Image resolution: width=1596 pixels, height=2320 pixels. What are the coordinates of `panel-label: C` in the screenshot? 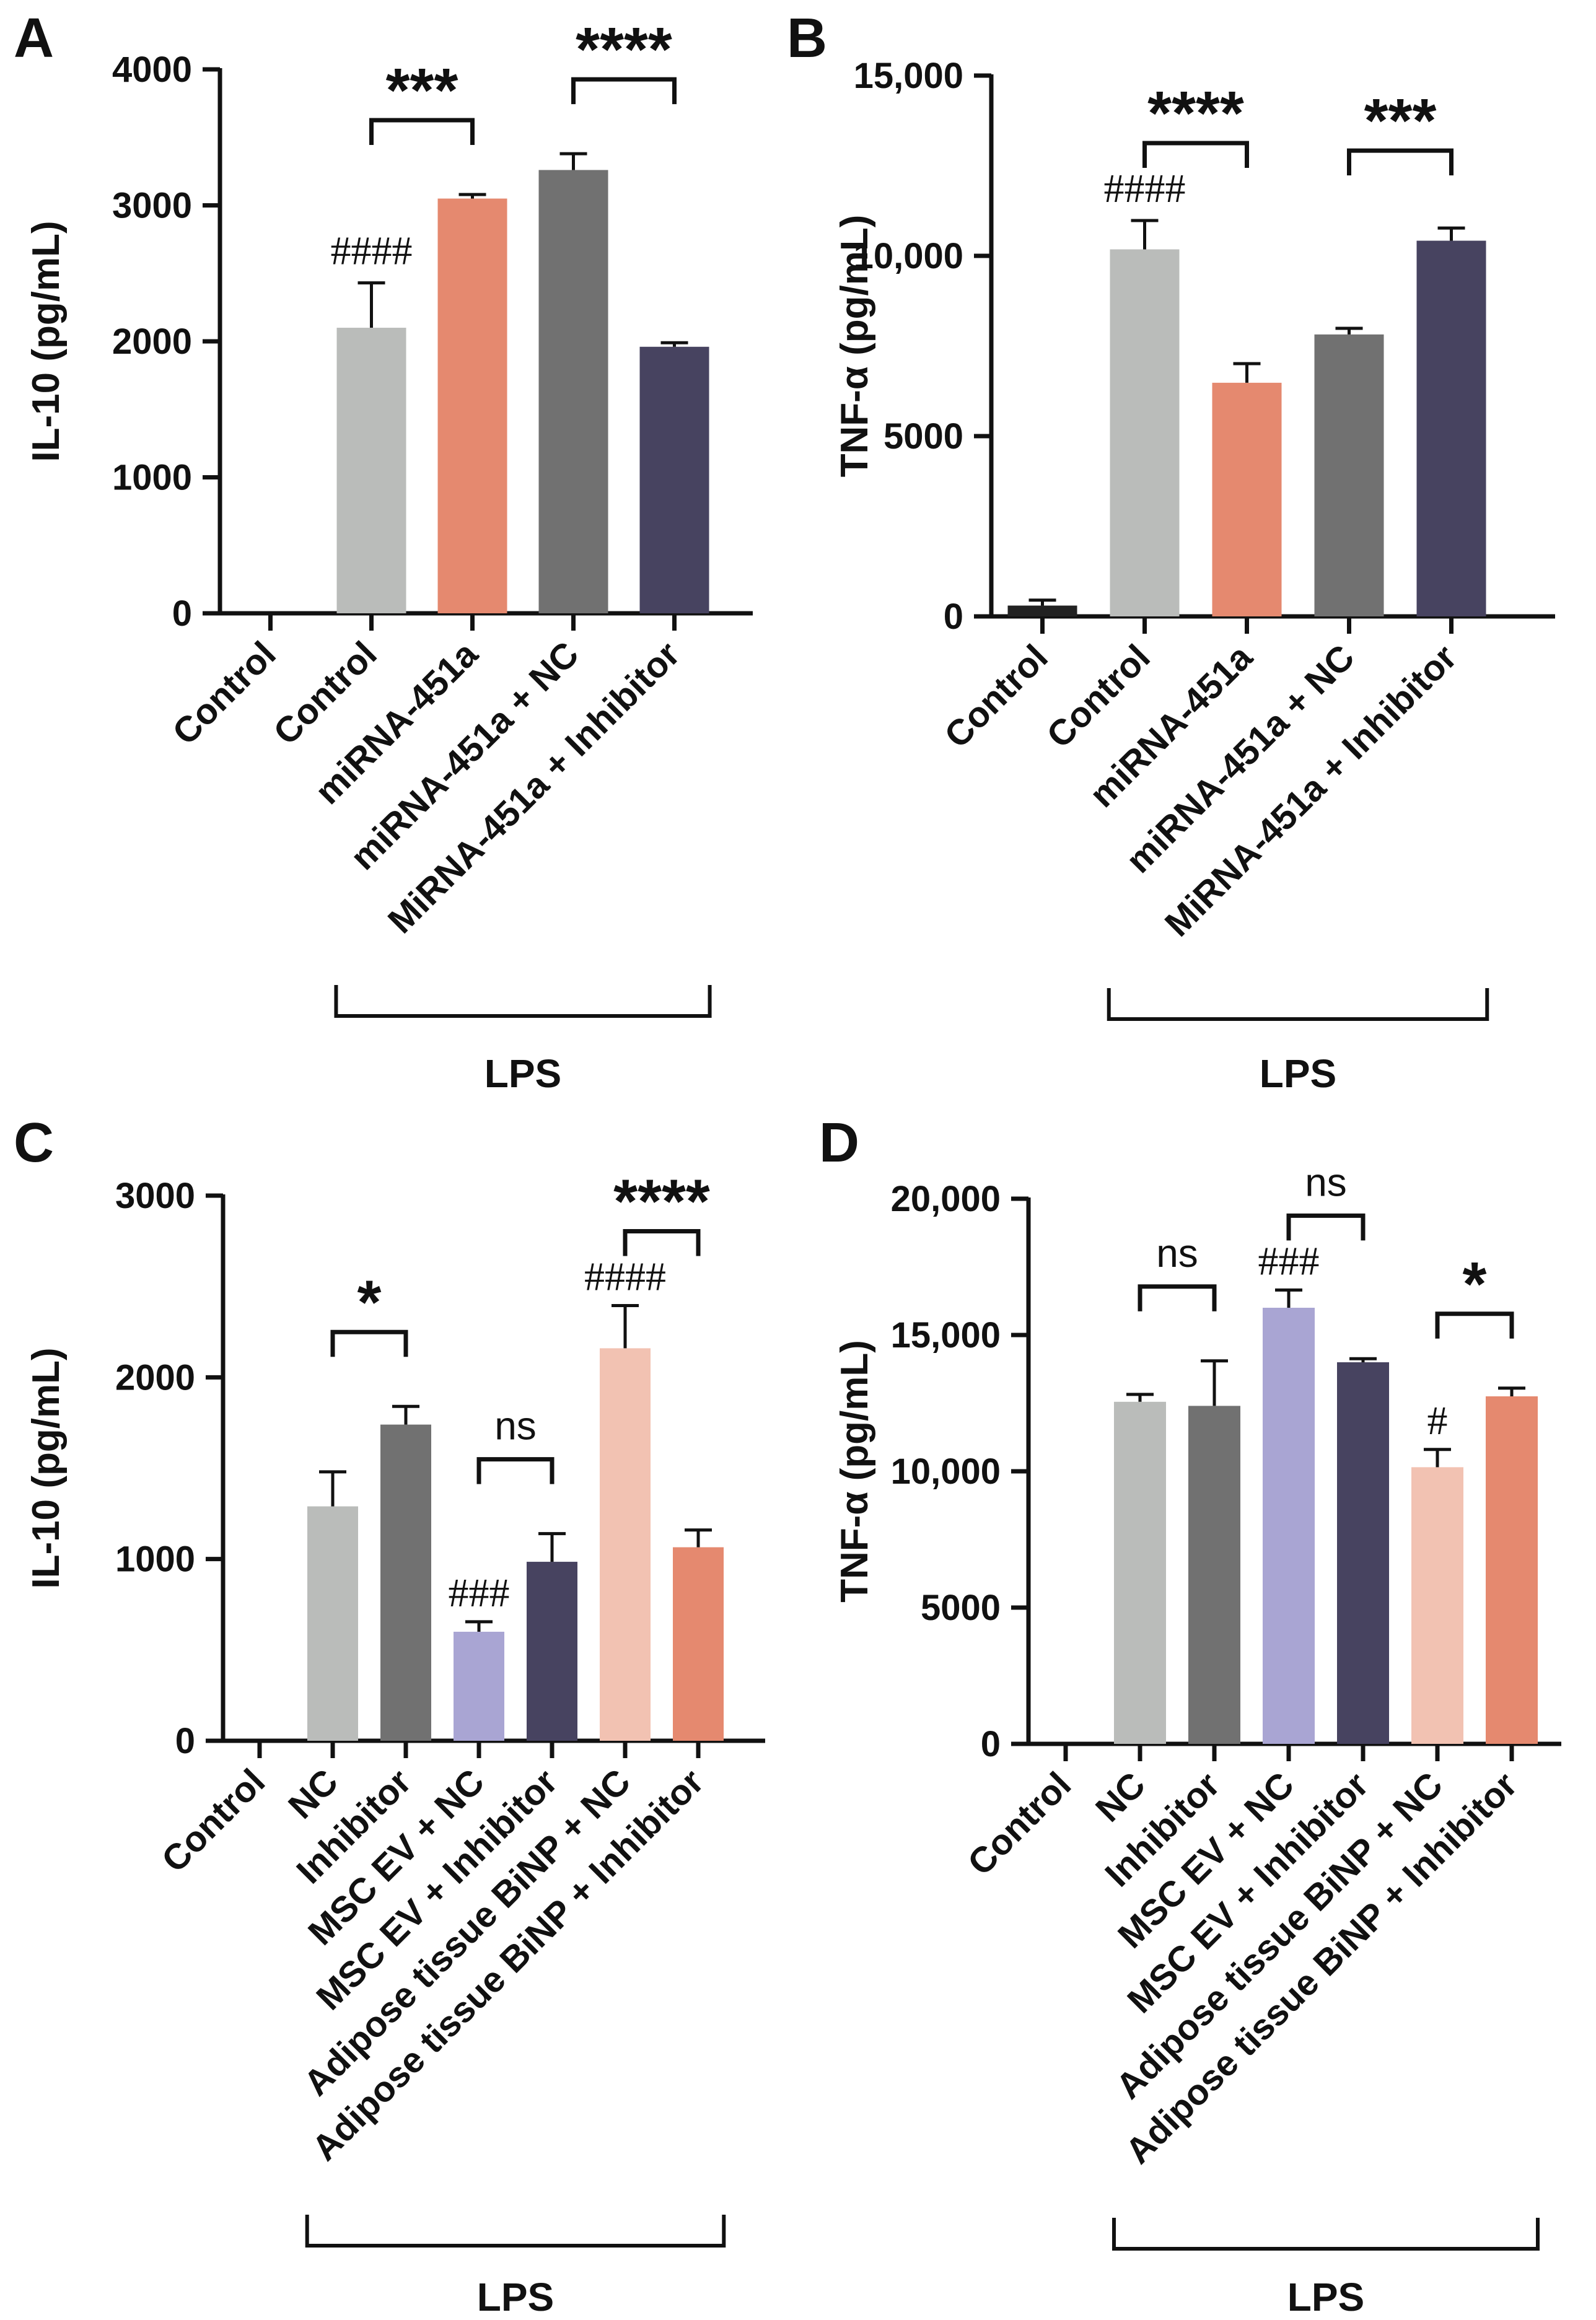 It's located at (34, 1143).